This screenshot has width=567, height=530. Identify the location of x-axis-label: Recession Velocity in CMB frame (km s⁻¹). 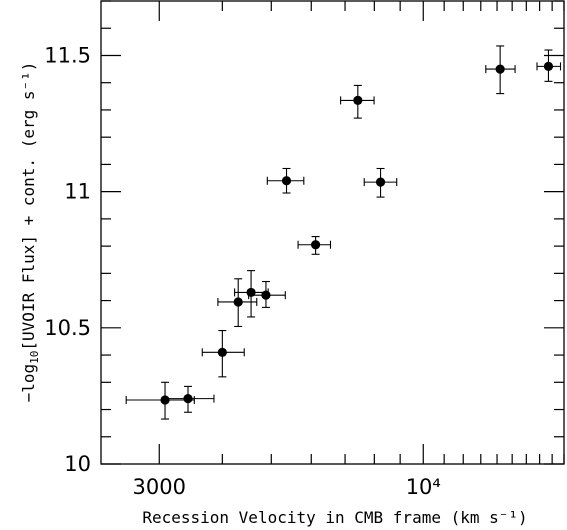
(334, 517).